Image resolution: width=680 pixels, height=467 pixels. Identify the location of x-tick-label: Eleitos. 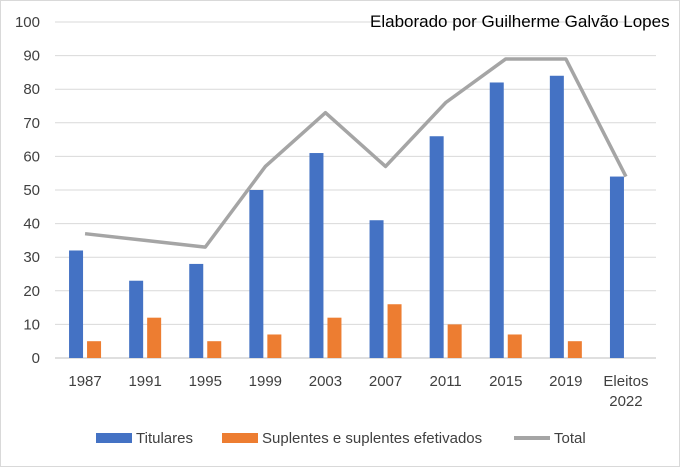
(625, 381).